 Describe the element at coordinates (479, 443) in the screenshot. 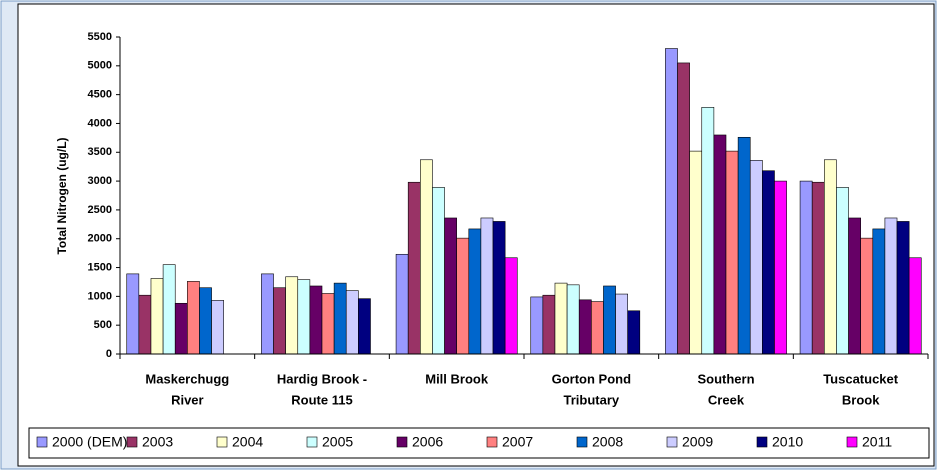

I see `legend-box` at that location.